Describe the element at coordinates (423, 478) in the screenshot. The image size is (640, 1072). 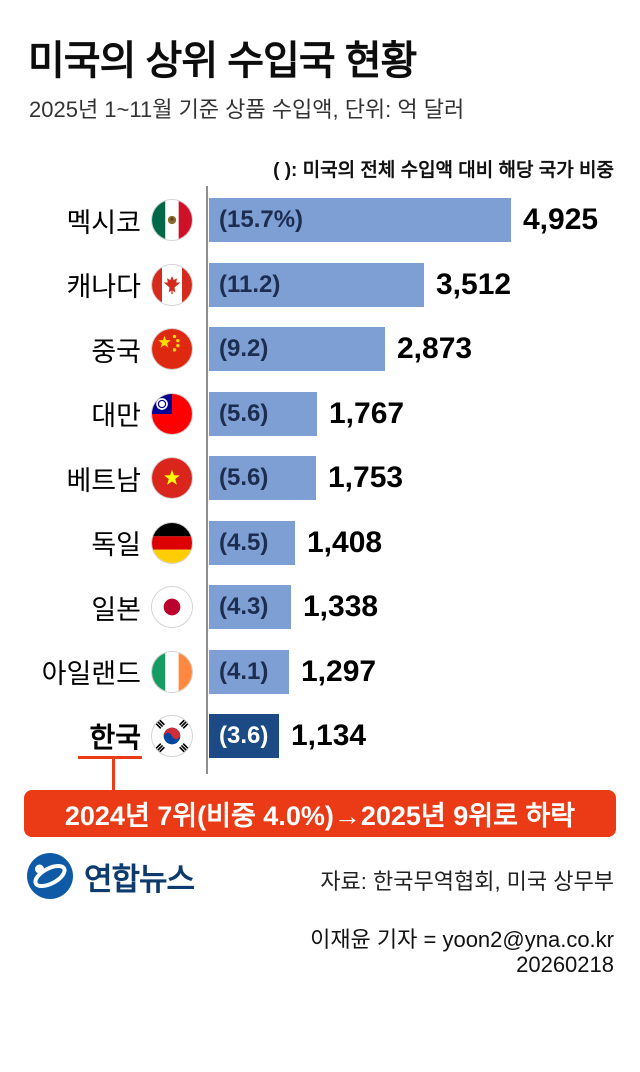
I see `row-bar-column: (5.6) 1,753` at that location.